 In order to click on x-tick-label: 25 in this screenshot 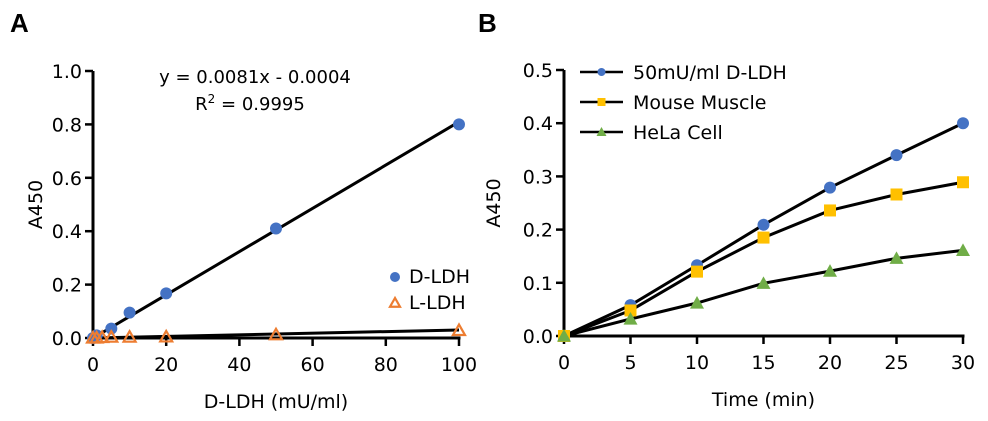, I will do `click(896, 363)`.